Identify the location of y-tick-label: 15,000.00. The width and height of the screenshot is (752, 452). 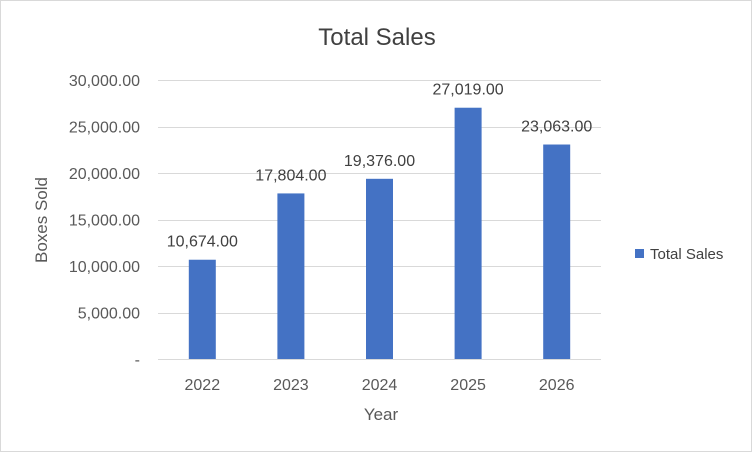
(104, 221).